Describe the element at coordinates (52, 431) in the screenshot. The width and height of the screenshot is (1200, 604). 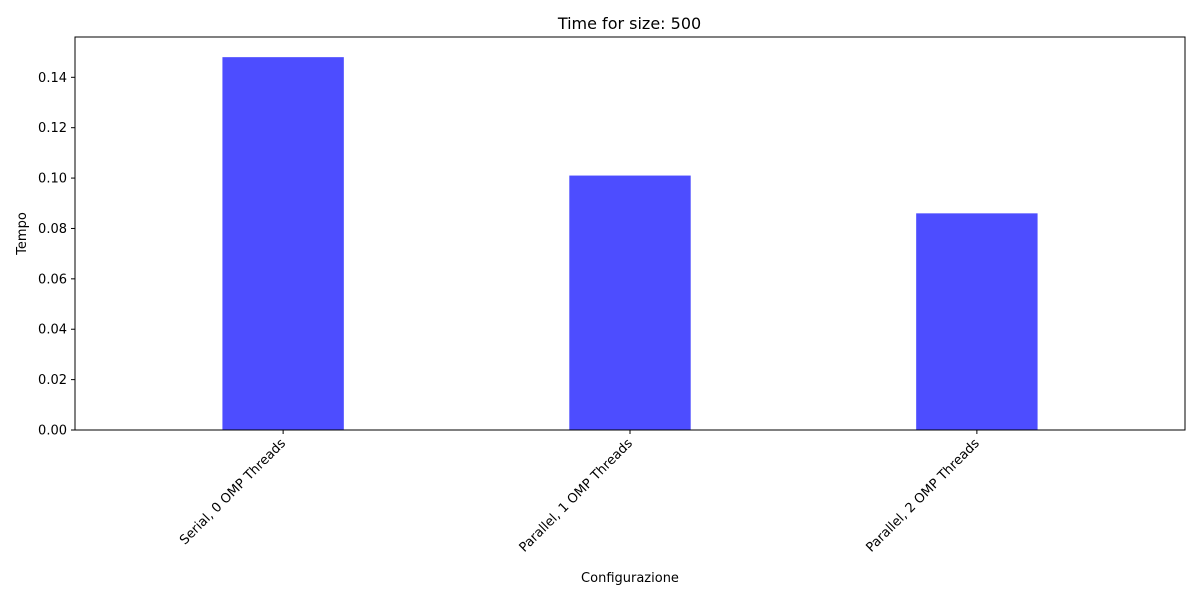
I see `y-tick-label-0: 0.00` at that location.